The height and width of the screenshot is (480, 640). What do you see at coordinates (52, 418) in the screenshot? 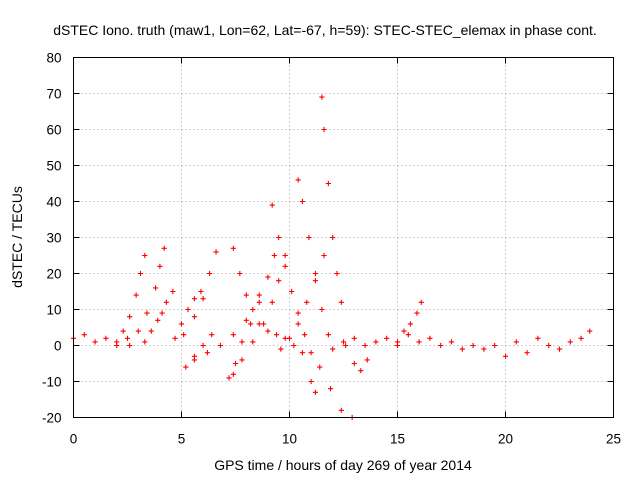
I see `y-tick-label: -20` at bounding box center [52, 418].